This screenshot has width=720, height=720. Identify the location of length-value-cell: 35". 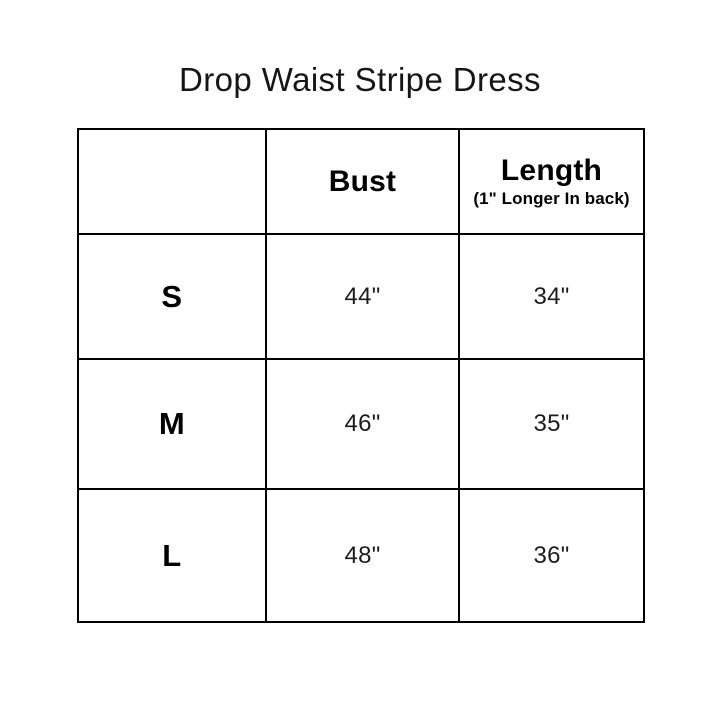
(551, 424).